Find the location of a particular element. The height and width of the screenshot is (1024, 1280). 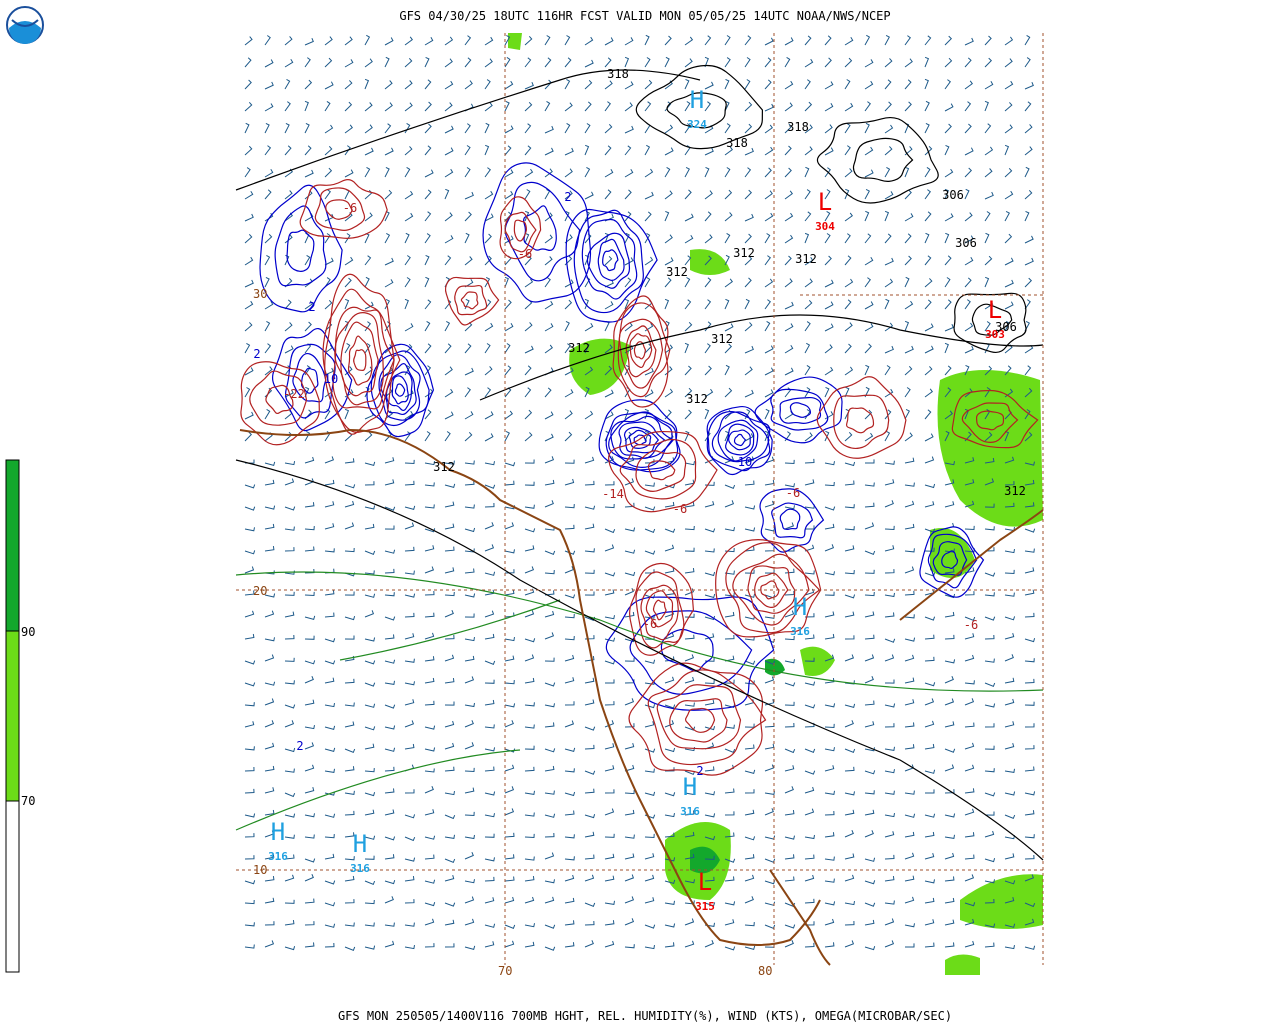

colorbar-segment-mid is located at coordinates (12, 716).